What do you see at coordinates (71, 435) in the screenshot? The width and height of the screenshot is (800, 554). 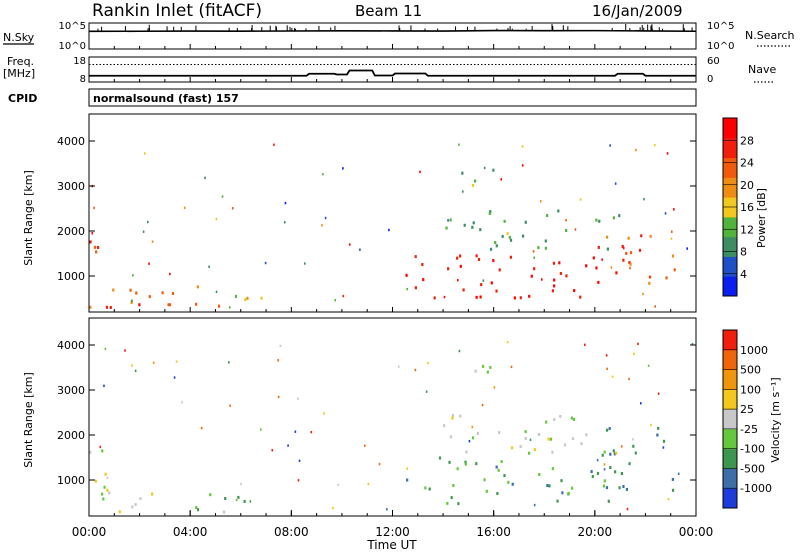 I see `y-tick-label: 2000` at bounding box center [71, 435].